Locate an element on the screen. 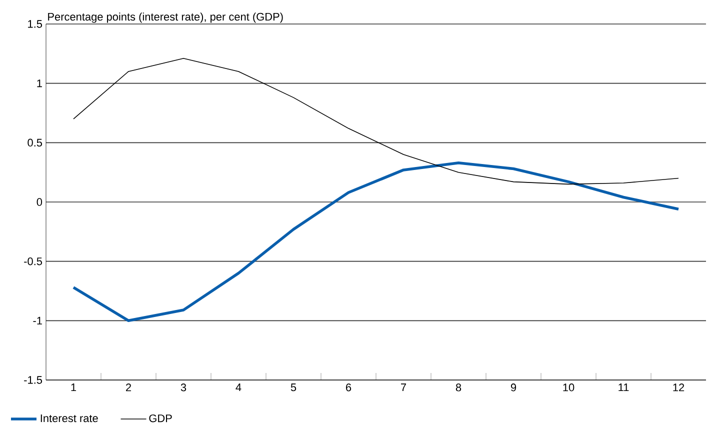 This screenshot has height=442, width=715. x-tick-label: 9 is located at coordinates (513, 388).